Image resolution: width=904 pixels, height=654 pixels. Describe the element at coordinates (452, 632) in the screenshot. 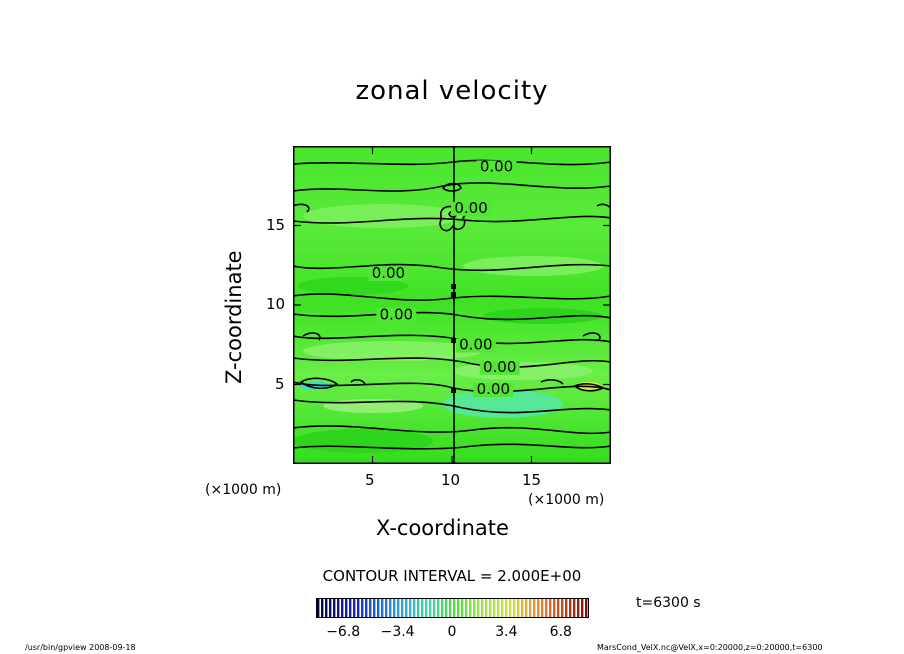

I see `colorbar-tick-label: 0` at that location.